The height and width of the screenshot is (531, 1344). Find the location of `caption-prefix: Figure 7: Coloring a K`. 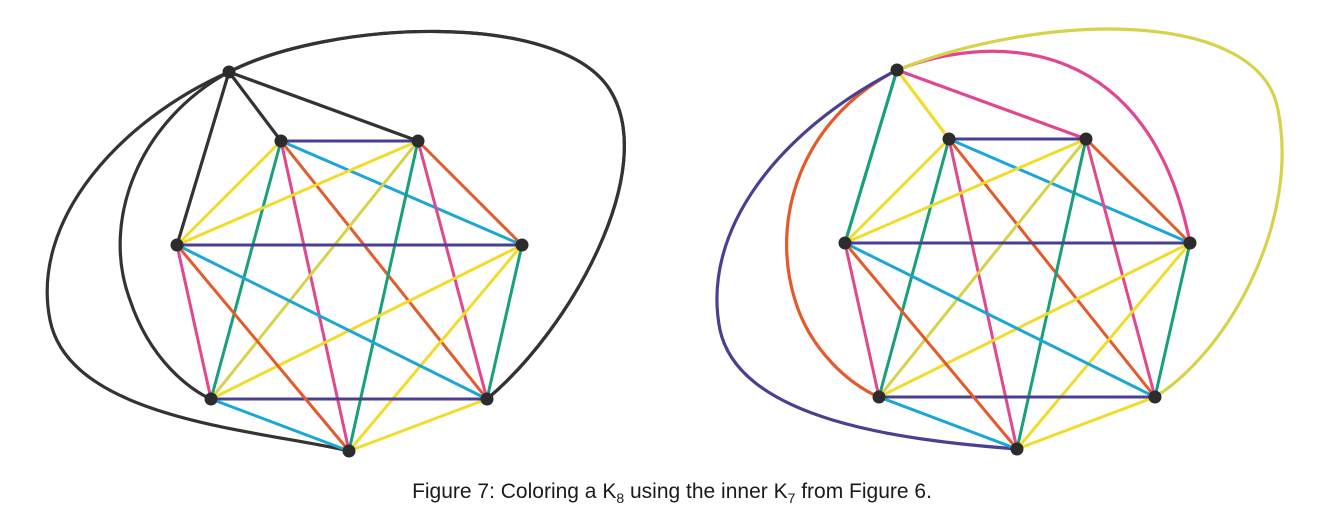

caption-prefix: Figure 7: Coloring a K is located at coordinates (514, 491).